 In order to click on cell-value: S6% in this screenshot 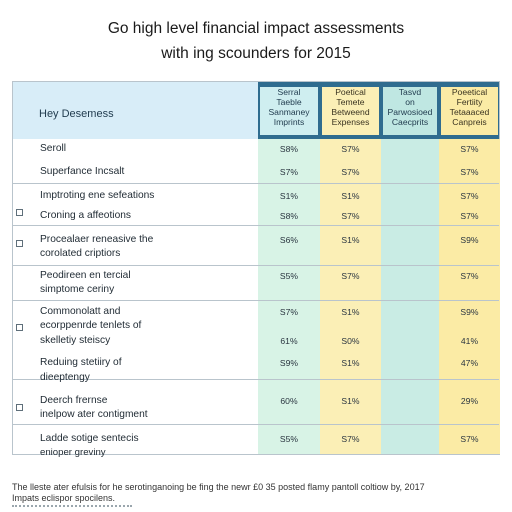, I will do `click(289, 240)`.